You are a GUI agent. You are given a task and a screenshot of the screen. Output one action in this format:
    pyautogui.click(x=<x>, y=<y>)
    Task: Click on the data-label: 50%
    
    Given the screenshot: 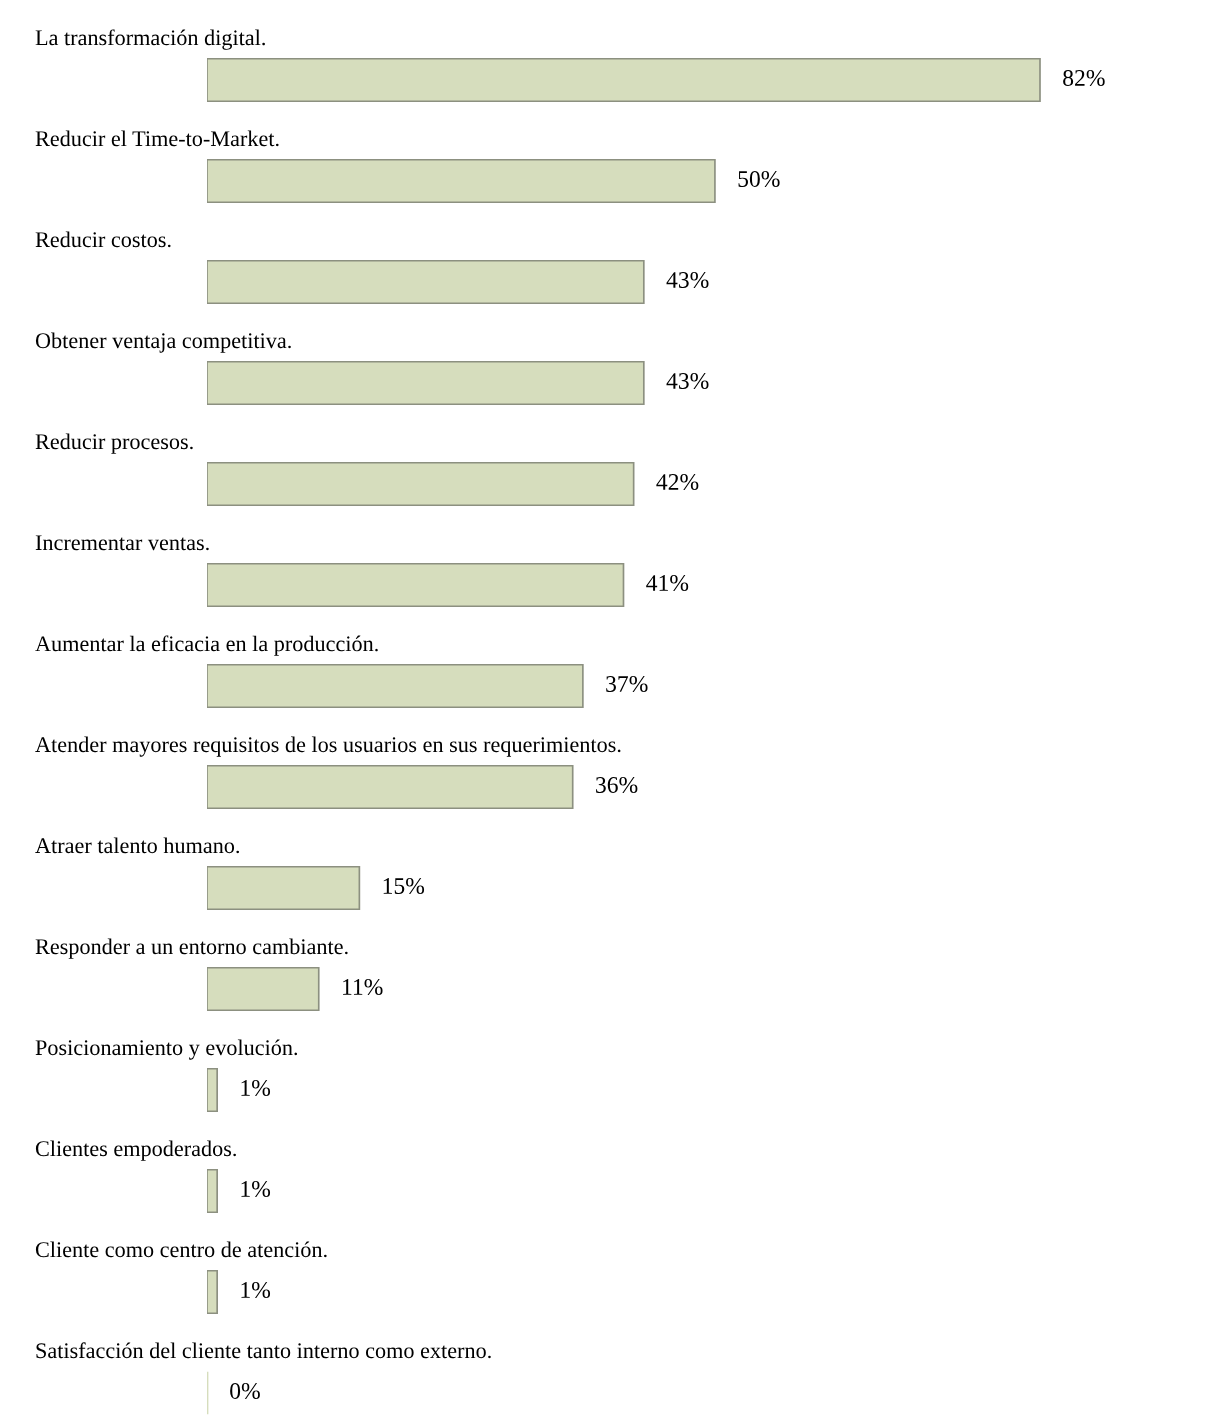 What is the action you would take?
    pyautogui.click(x=759, y=178)
    